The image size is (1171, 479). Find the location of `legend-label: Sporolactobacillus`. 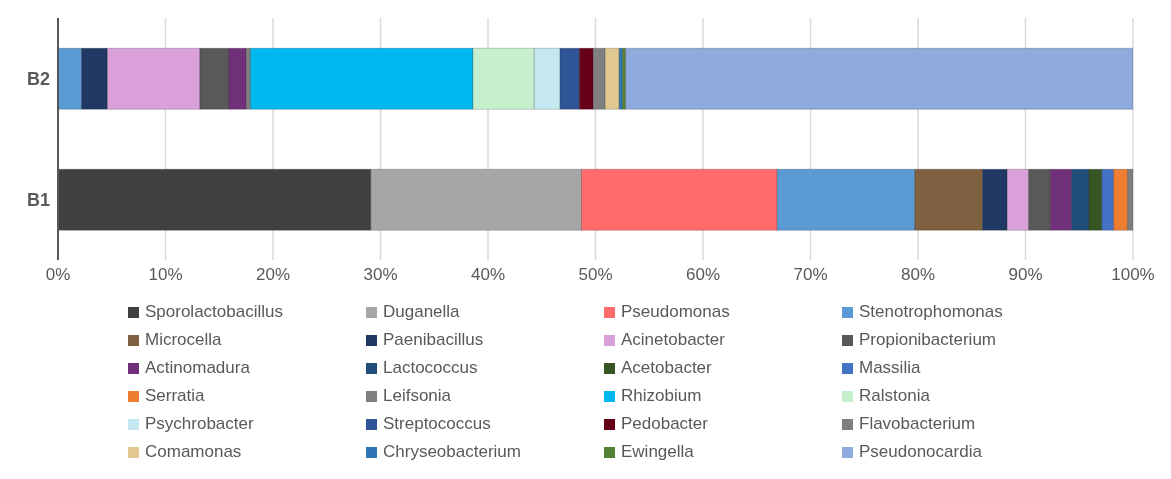

legend-label: Sporolactobacillus is located at coordinates (214, 312).